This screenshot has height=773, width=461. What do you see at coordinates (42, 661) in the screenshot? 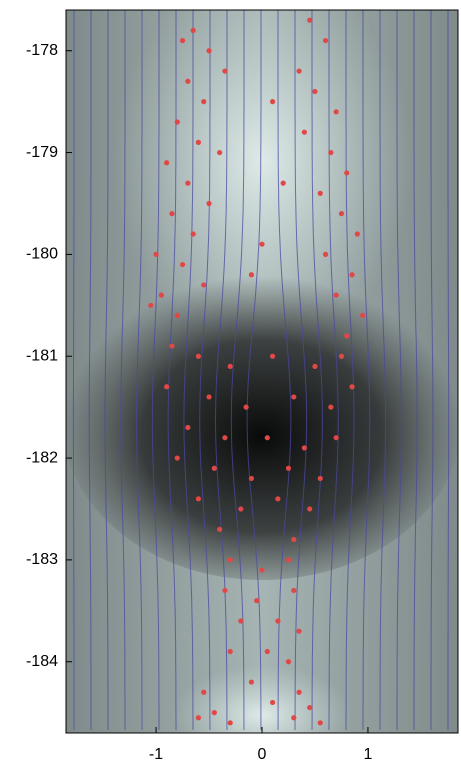
I see `y-tick-label: -184` at bounding box center [42, 661].